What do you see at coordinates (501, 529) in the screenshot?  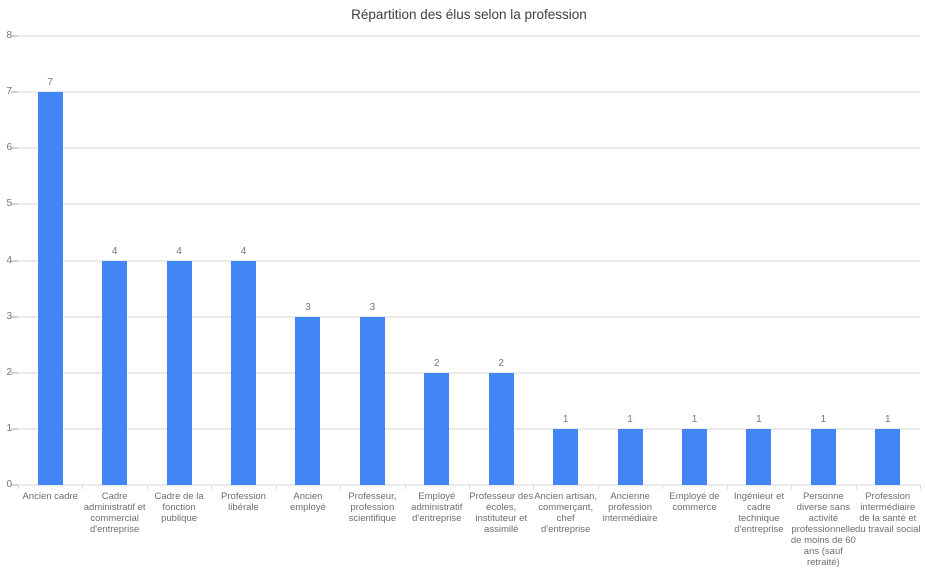 I see `category-label-line: assimilé` at bounding box center [501, 529].